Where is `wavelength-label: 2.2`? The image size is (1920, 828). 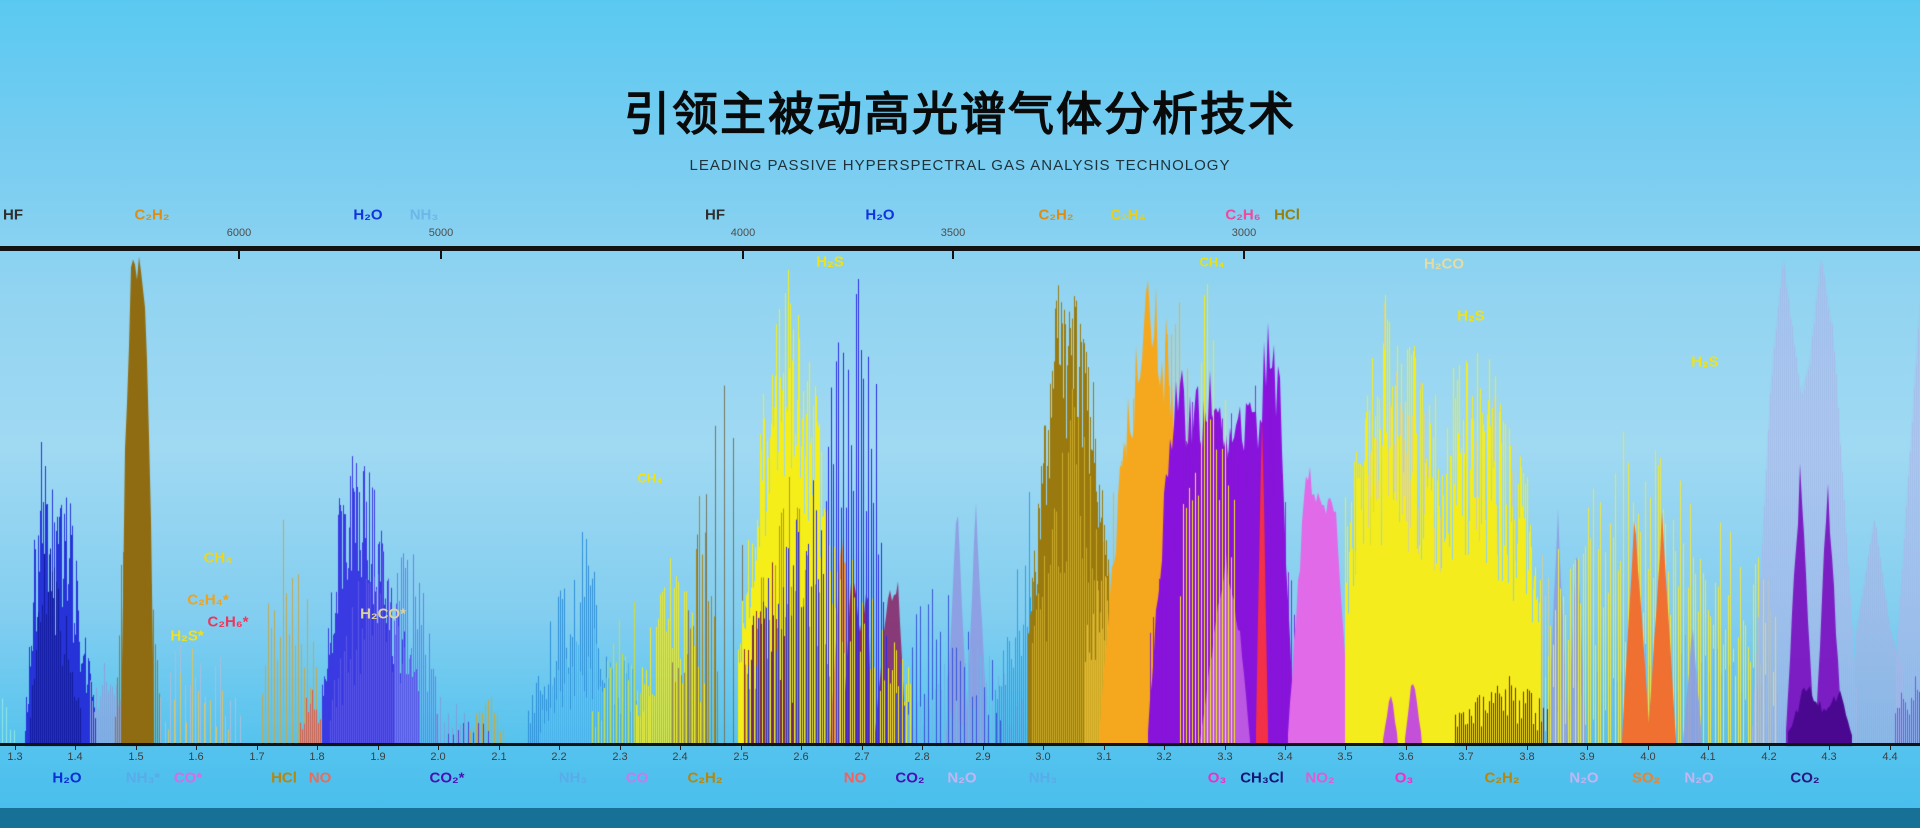
wavelength-label: 2.2 is located at coordinates (559, 757).